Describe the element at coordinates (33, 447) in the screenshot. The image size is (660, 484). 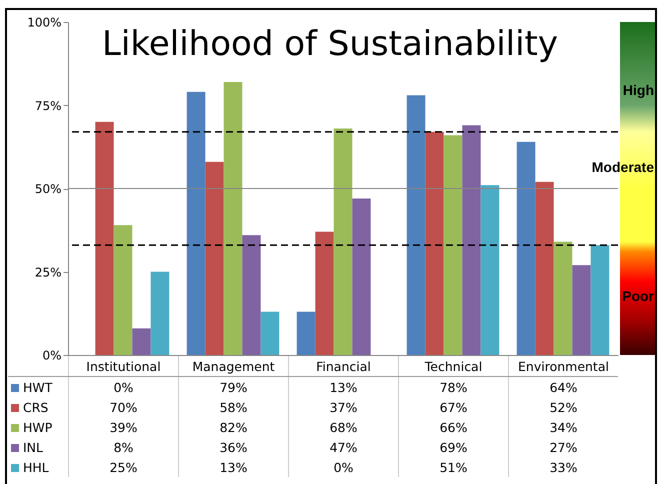
I see `legend-label: INL` at that location.